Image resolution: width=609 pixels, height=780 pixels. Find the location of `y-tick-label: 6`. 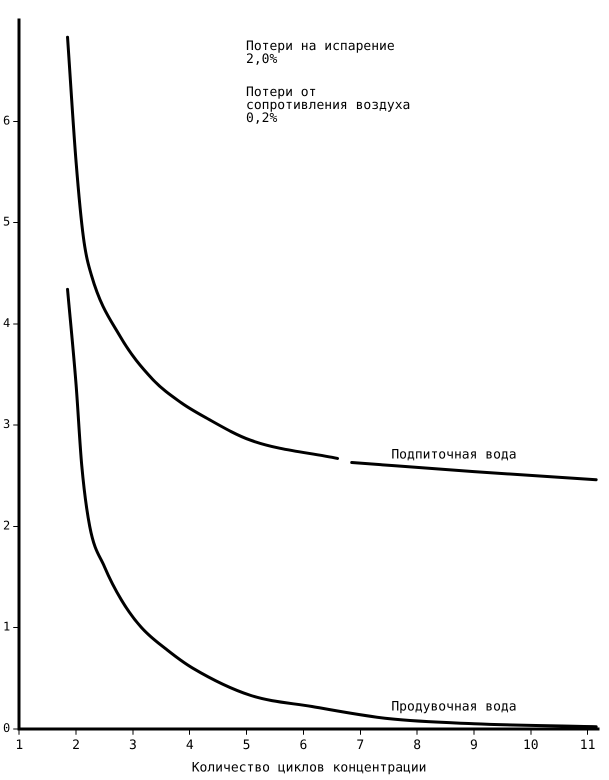

y-tick-label: 6 is located at coordinates (6, 120).